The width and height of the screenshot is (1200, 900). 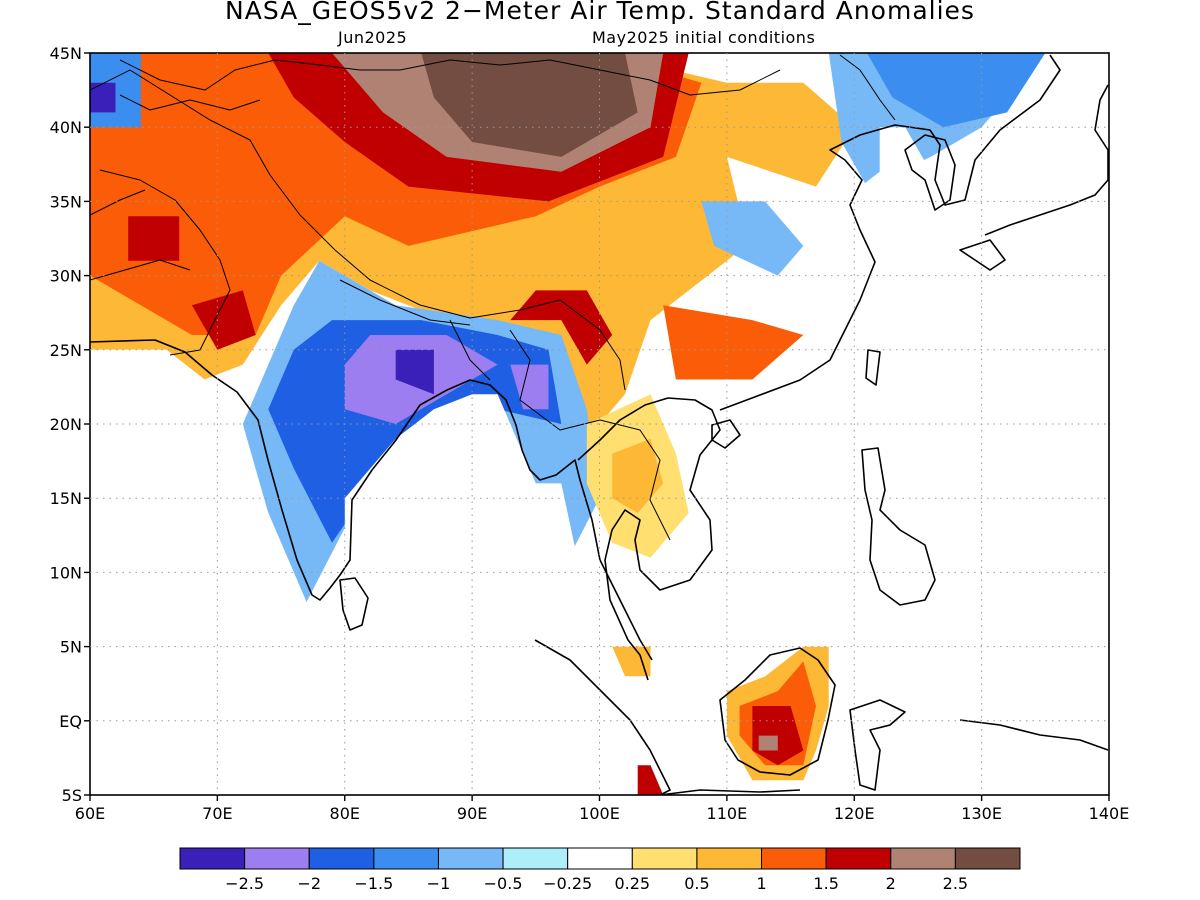 I want to click on lat-label: 30N, so click(x=66, y=276).